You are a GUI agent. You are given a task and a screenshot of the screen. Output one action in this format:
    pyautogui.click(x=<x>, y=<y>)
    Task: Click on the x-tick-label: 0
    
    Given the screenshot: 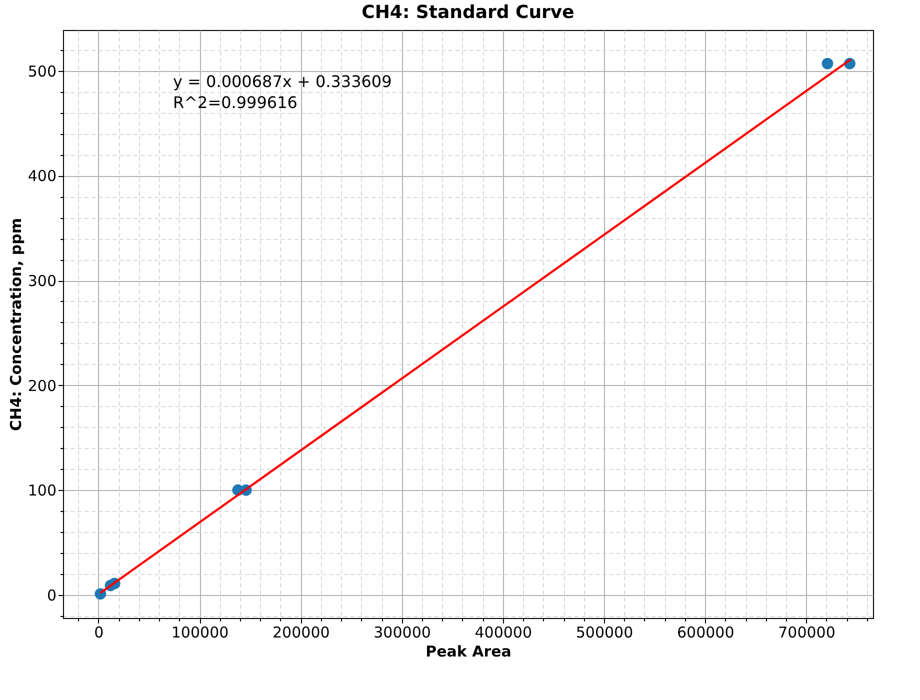 What is the action you would take?
    pyautogui.click(x=99, y=633)
    